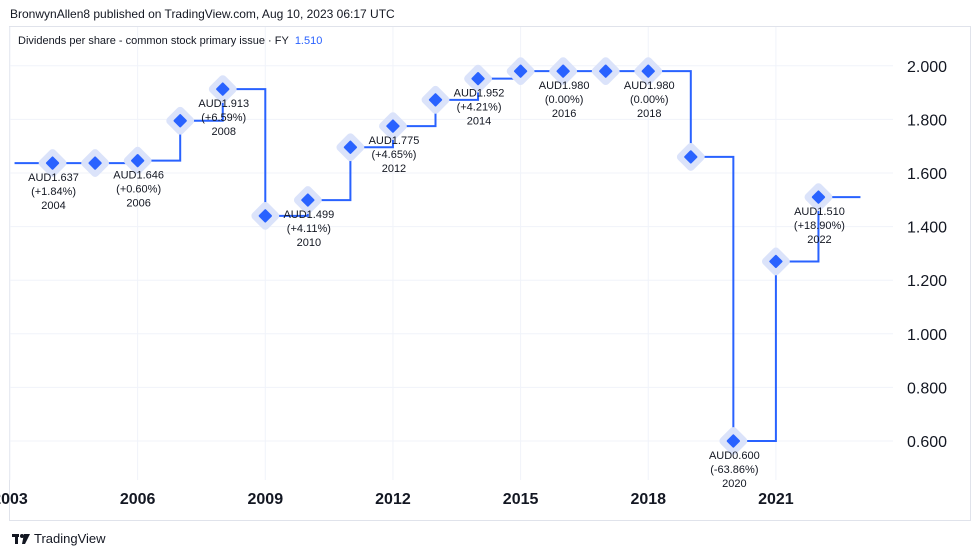 The height and width of the screenshot is (557, 980). What do you see at coordinates (138, 499) in the screenshot?
I see `x-tick-label: 2006` at bounding box center [138, 499].